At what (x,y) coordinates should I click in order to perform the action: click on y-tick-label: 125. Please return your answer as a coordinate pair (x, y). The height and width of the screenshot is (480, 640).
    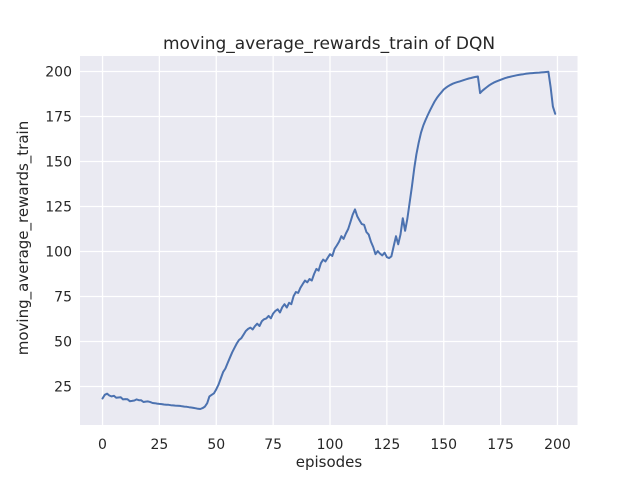
    Looking at the image, I should click on (58, 207).